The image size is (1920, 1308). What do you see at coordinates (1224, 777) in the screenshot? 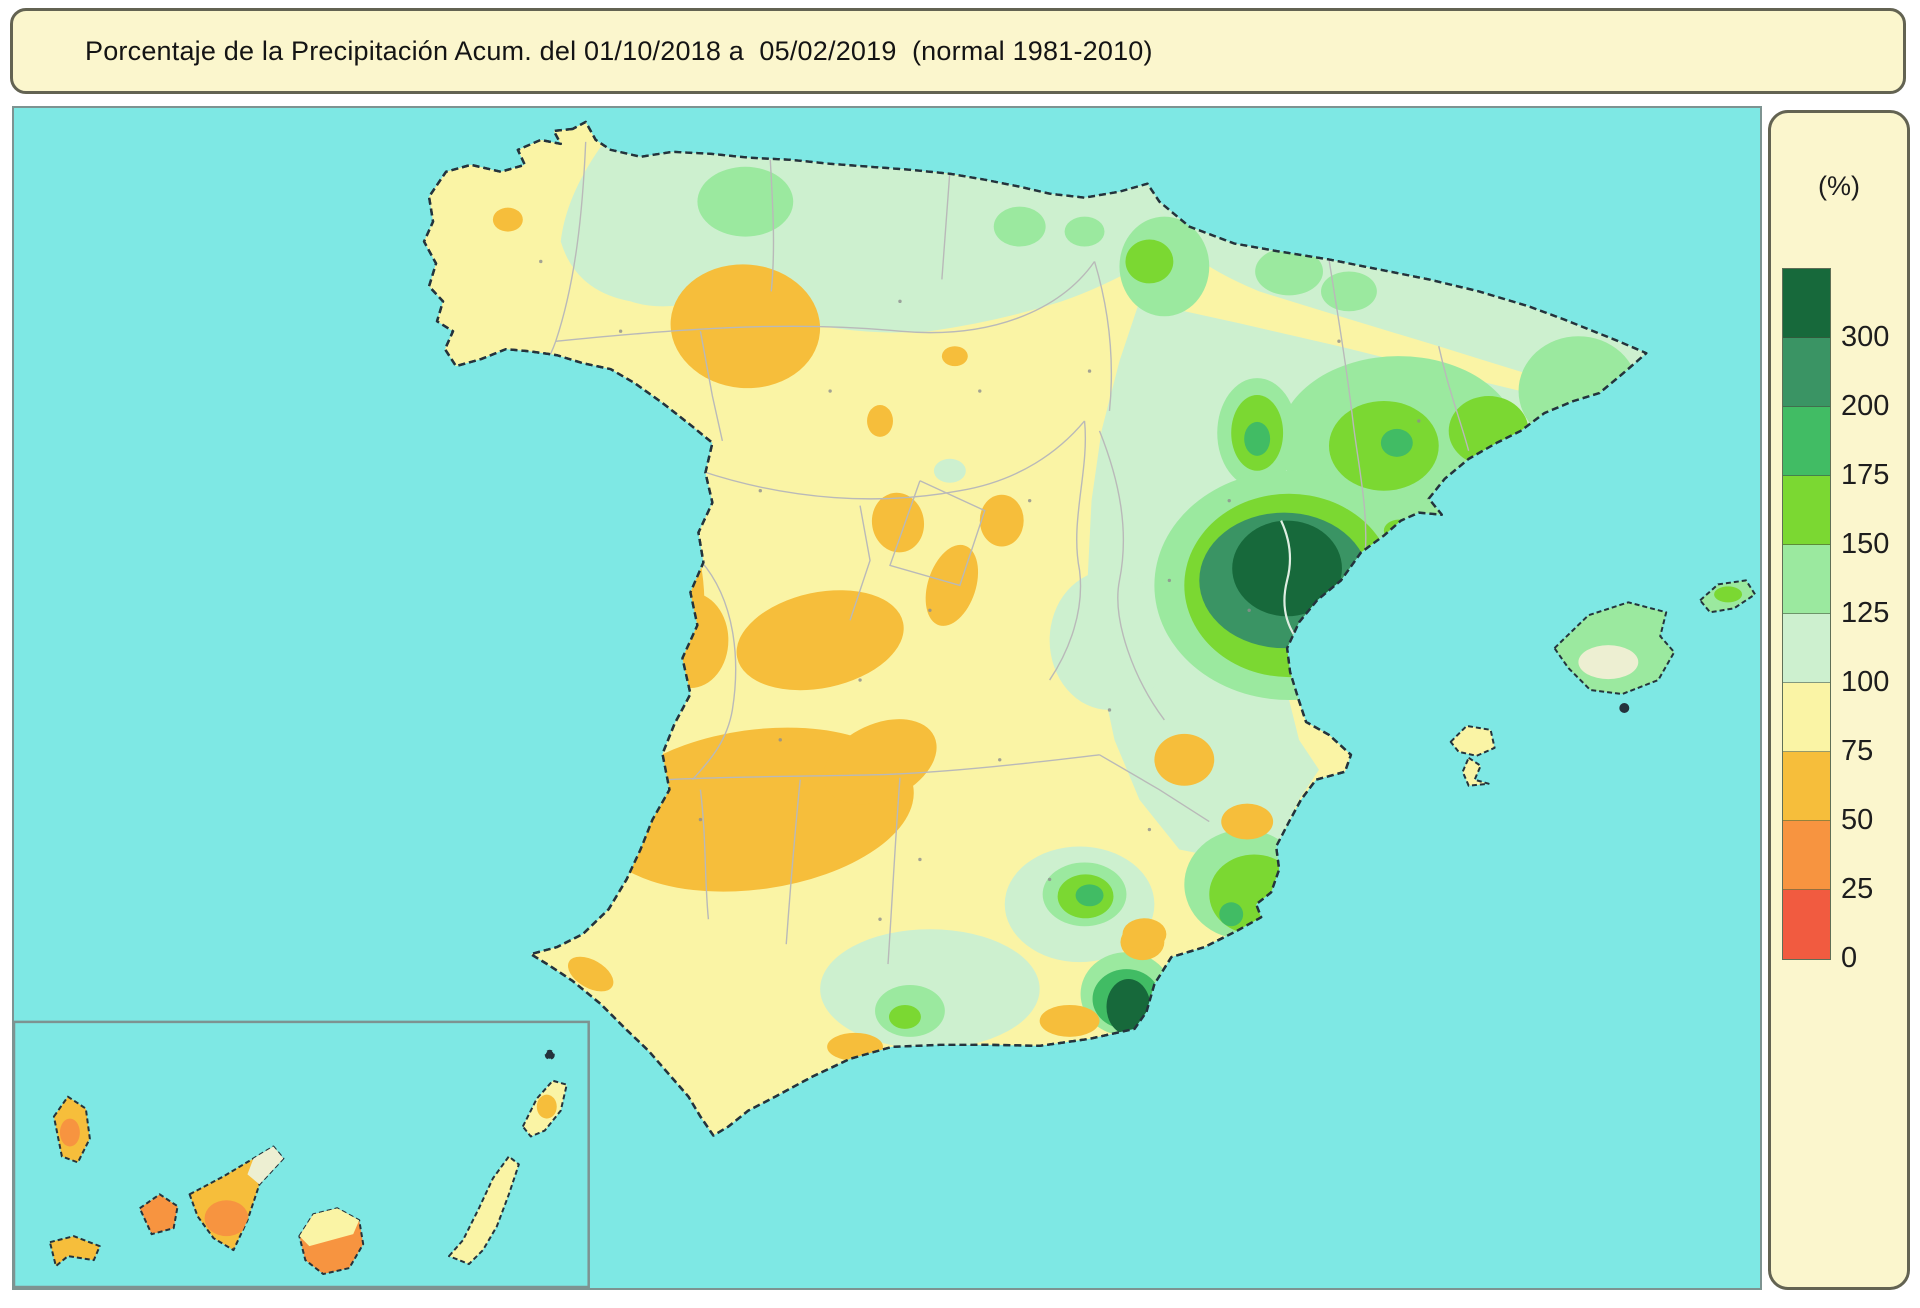
I see `dark-green-contours` at bounding box center [1224, 777].